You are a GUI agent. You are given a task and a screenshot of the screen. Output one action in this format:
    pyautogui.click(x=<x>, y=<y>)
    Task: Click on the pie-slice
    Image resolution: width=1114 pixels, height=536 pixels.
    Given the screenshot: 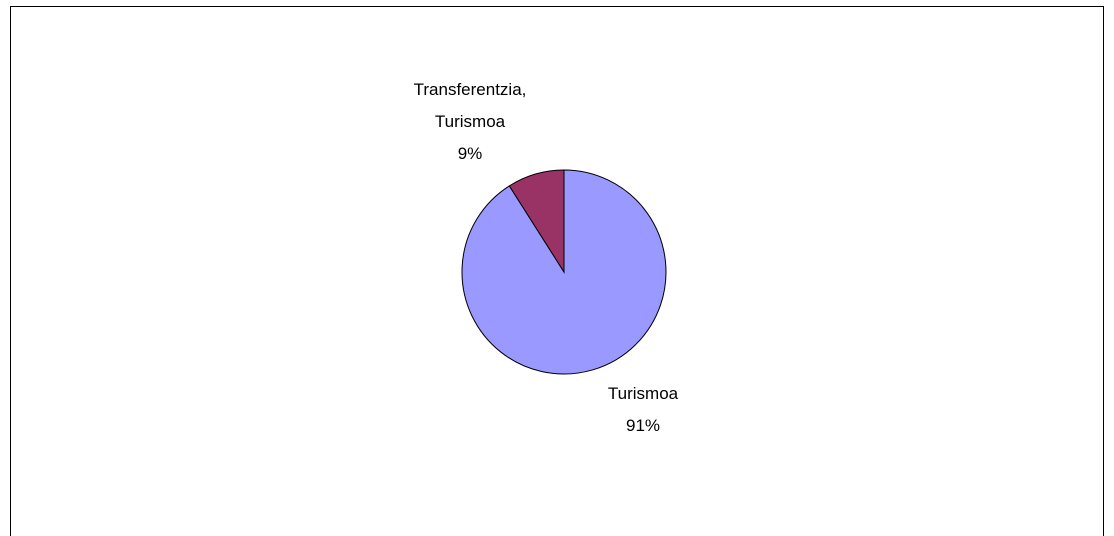 What is the action you would take?
    pyautogui.click(x=536, y=221)
    